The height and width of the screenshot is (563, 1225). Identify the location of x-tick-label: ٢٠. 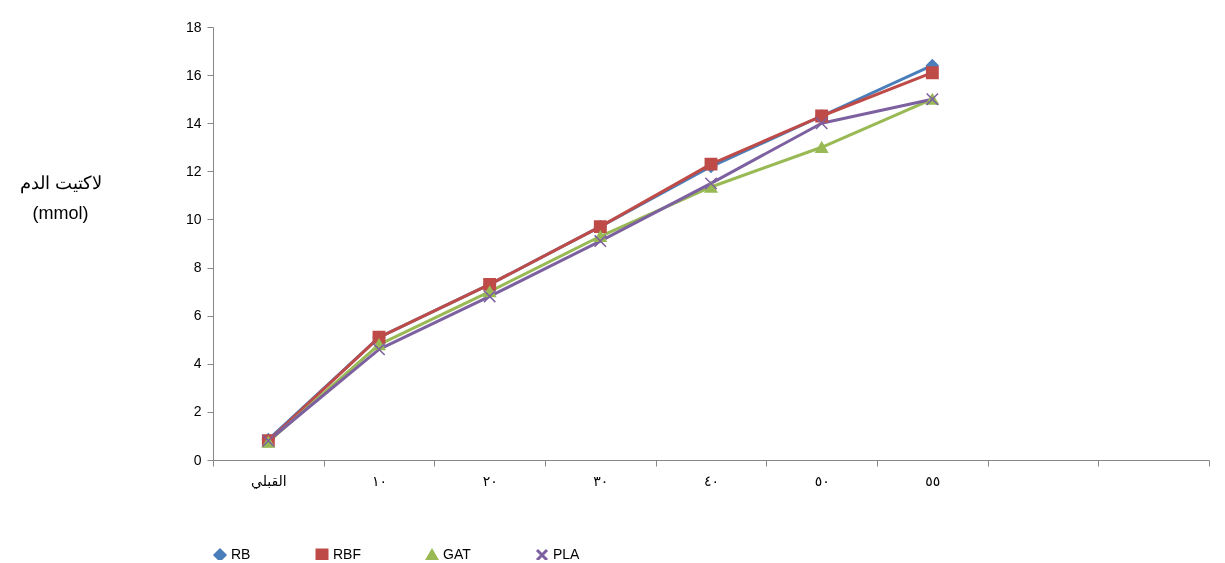
(490, 480).